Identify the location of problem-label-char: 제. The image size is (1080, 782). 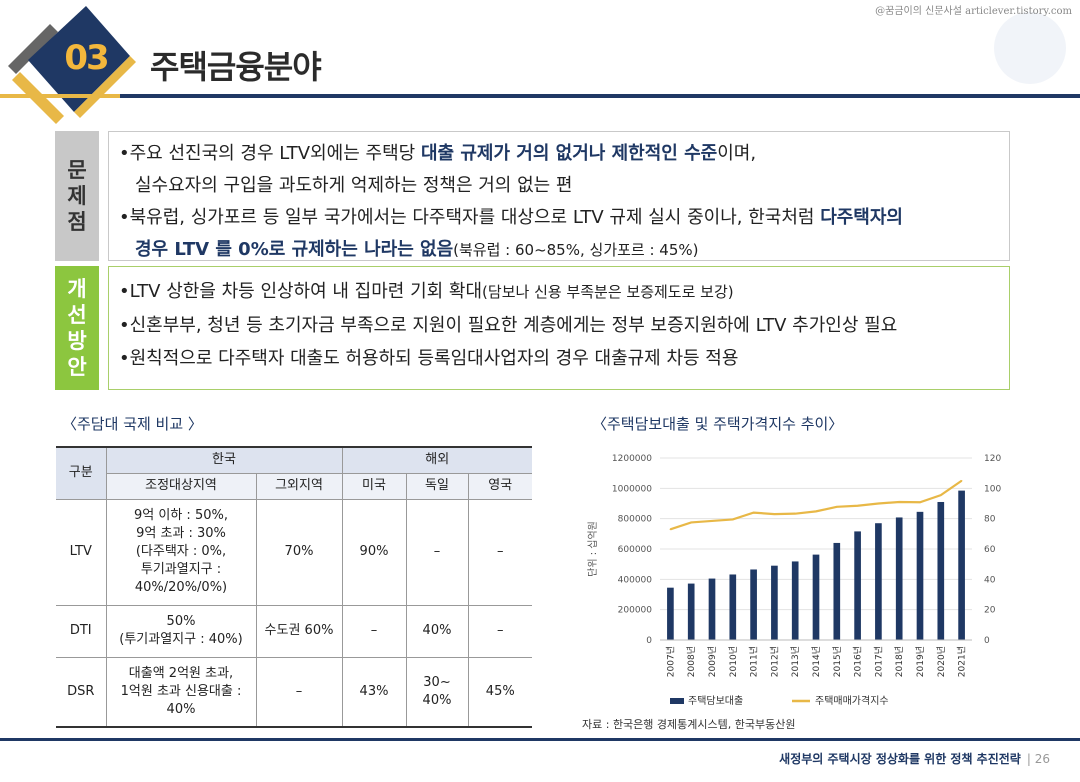
(77, 196).